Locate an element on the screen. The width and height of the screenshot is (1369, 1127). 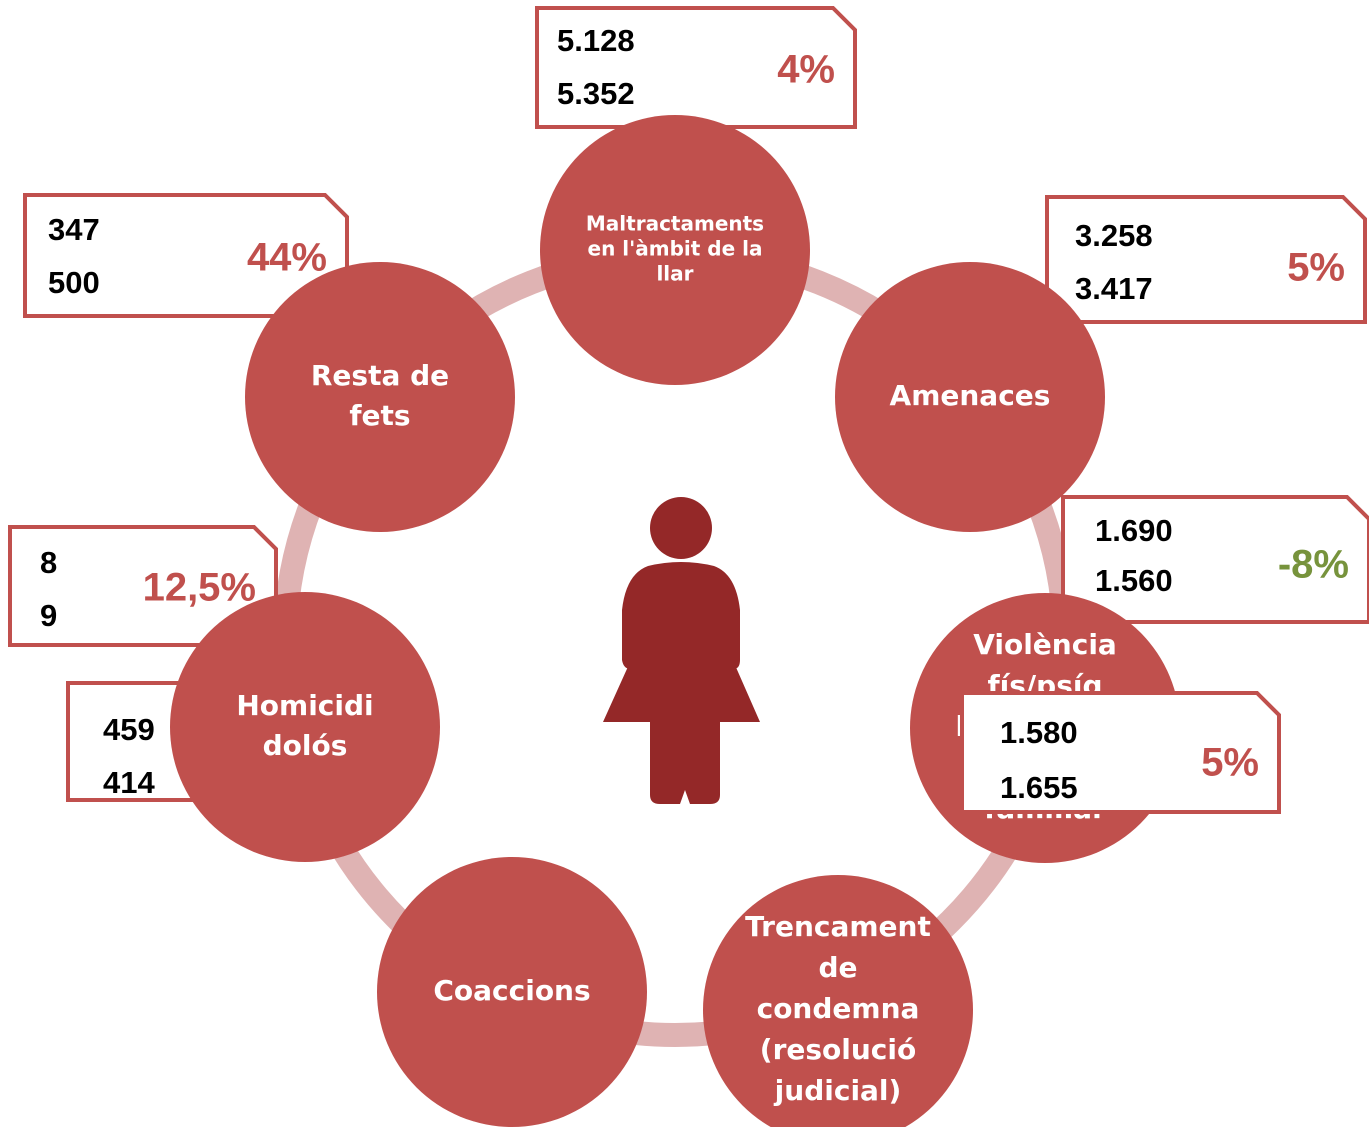
value: 1.655 is located at coordinates (1039, 787).